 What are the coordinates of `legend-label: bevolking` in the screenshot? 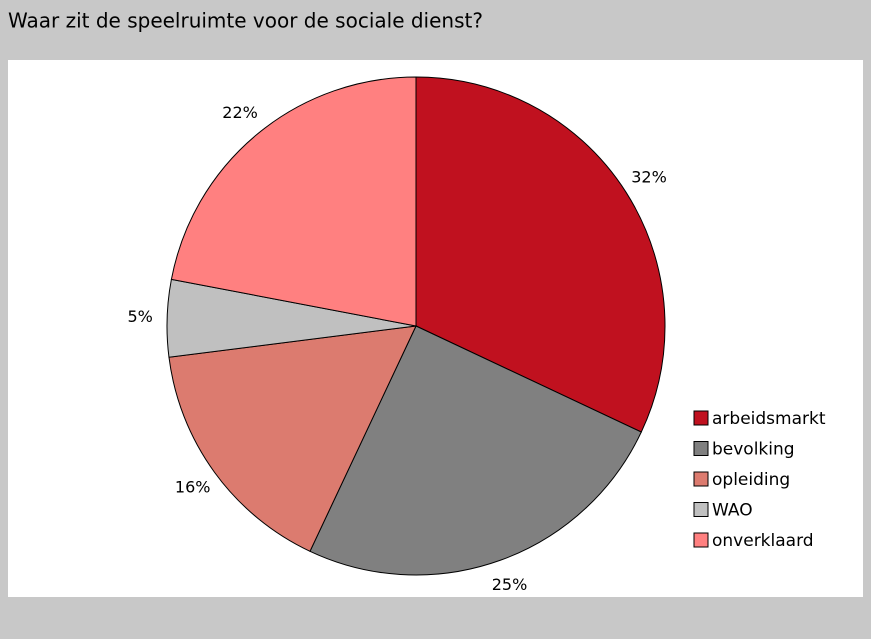 It's located at (753, 450).